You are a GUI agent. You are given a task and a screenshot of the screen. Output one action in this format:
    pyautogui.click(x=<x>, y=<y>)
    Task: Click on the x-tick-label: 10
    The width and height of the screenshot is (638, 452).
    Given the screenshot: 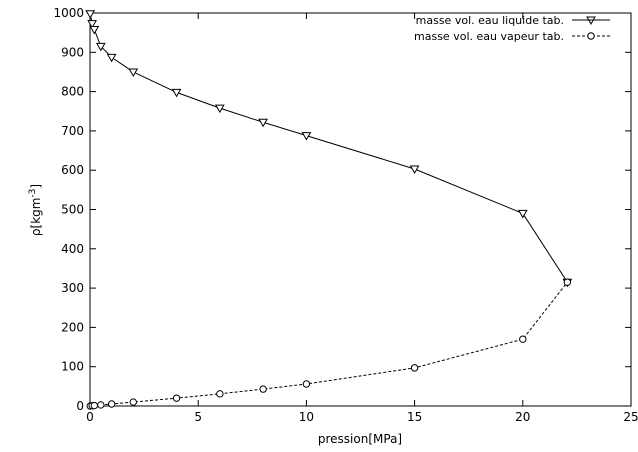 What is the action you would take?
    pyautogui.click(x=306, y=417)
    